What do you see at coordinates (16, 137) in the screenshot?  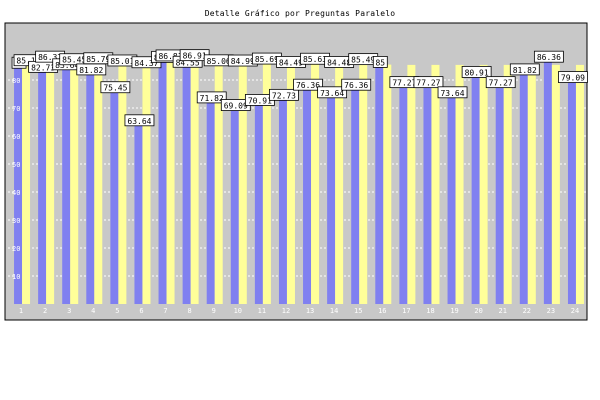 I see `y-tick-label: 60` at bounding box center [16, 137].